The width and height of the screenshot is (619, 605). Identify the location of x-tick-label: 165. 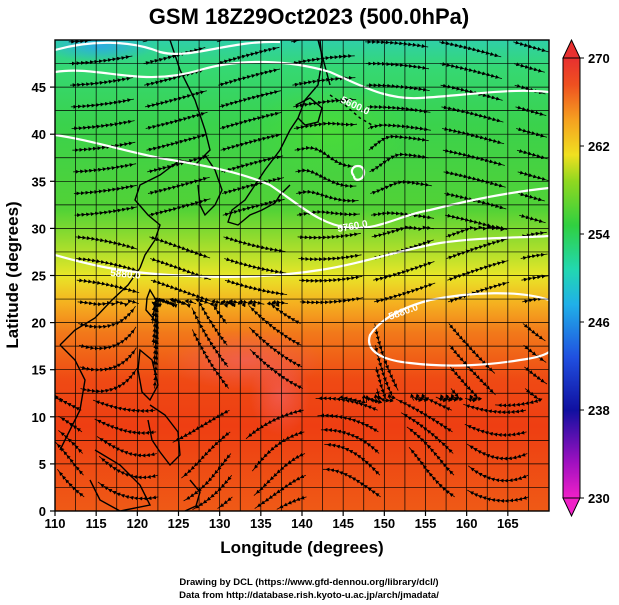
(508, 523).